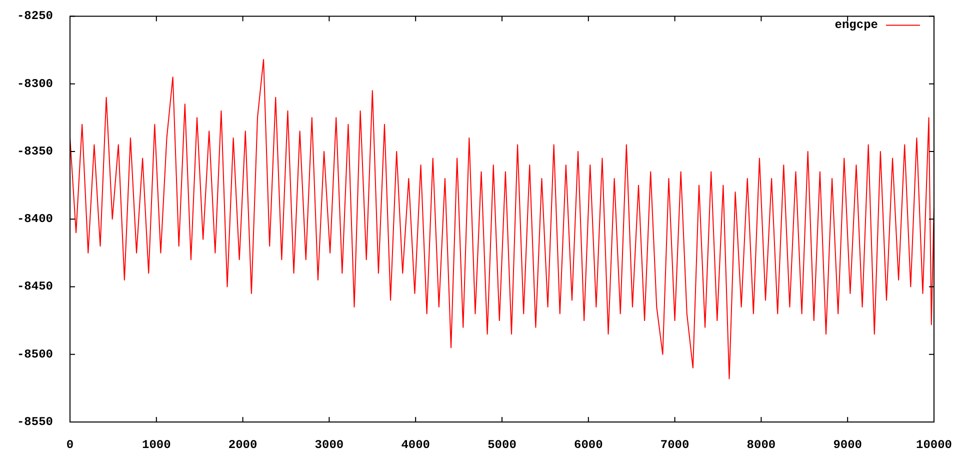  I want to click on x-tick-label: 9000, so click(847, 444).